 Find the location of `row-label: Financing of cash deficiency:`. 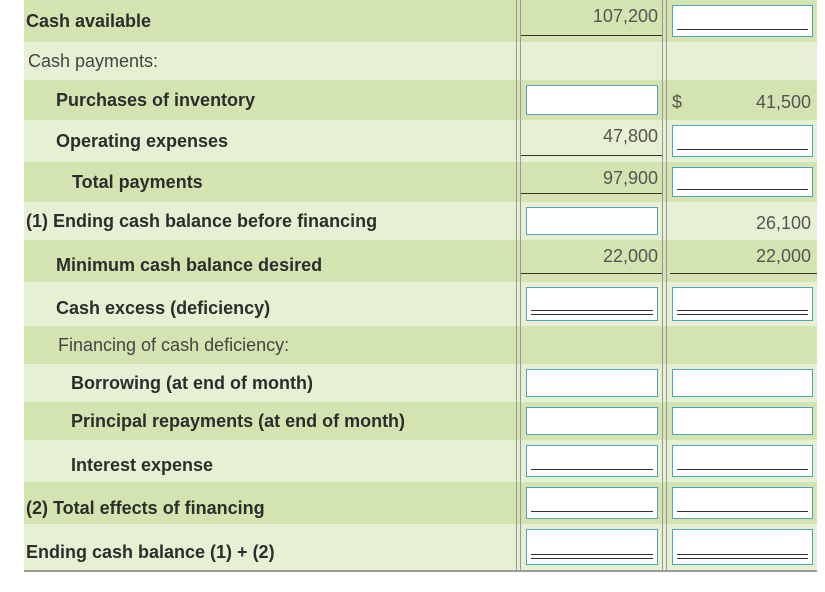

row-label: Financing of cash deficiency: is located at coordinates (174, 344).